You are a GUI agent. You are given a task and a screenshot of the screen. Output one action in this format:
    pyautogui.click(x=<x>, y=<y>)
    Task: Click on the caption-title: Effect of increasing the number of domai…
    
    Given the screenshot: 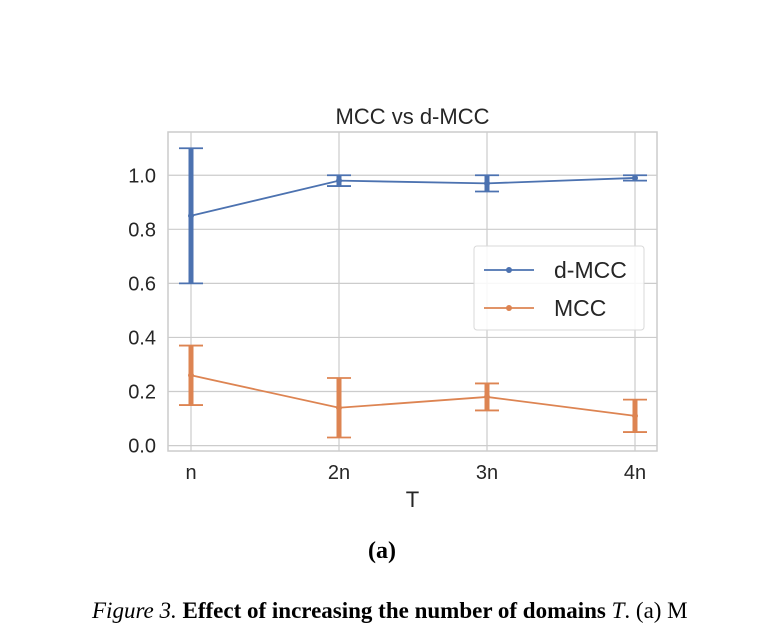 What is the action you would take?
    pyautogui.click(x=394, y=610)
    